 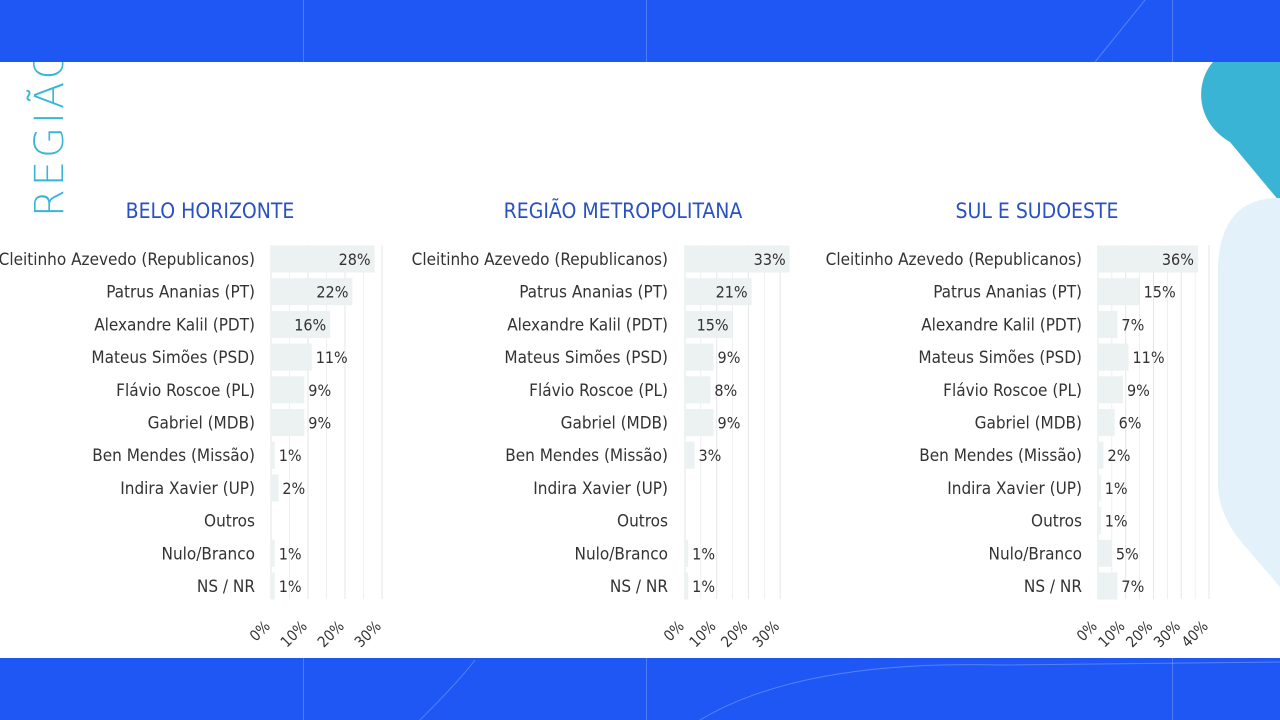 What do you see at coordinates (770, 259) in the screenshot?
I see `value-label: 33%` at bounding box center [770, 259].